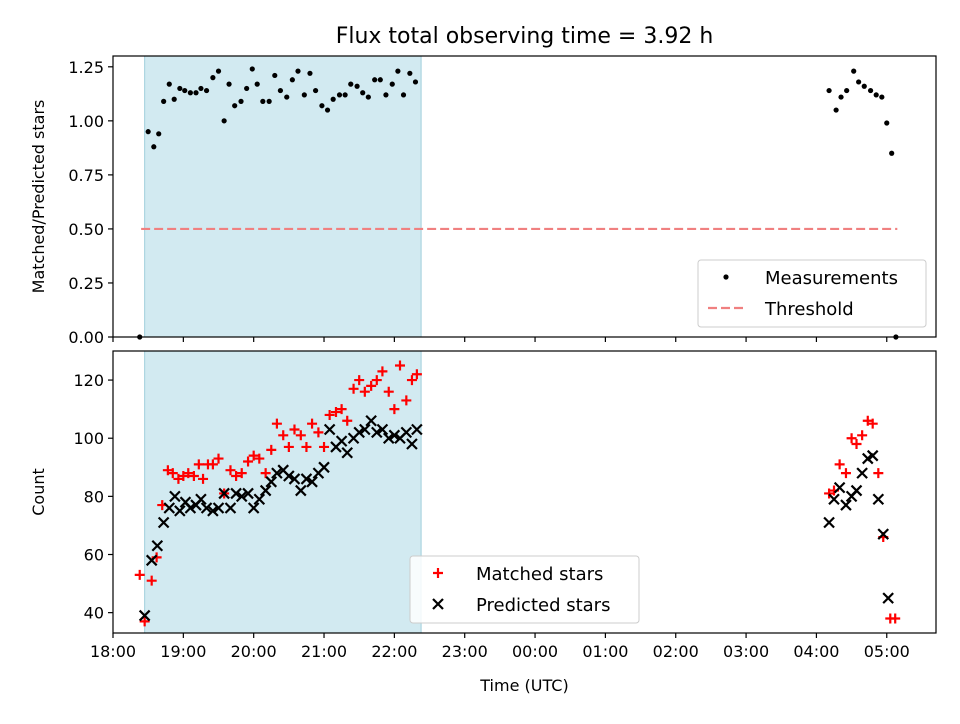 The height and width of the screenshot is (724, 960). Describe the element at coordinates (746, 651) in the screenshot. I see `panel-2-xtick-label-9: 03:00` at that location.